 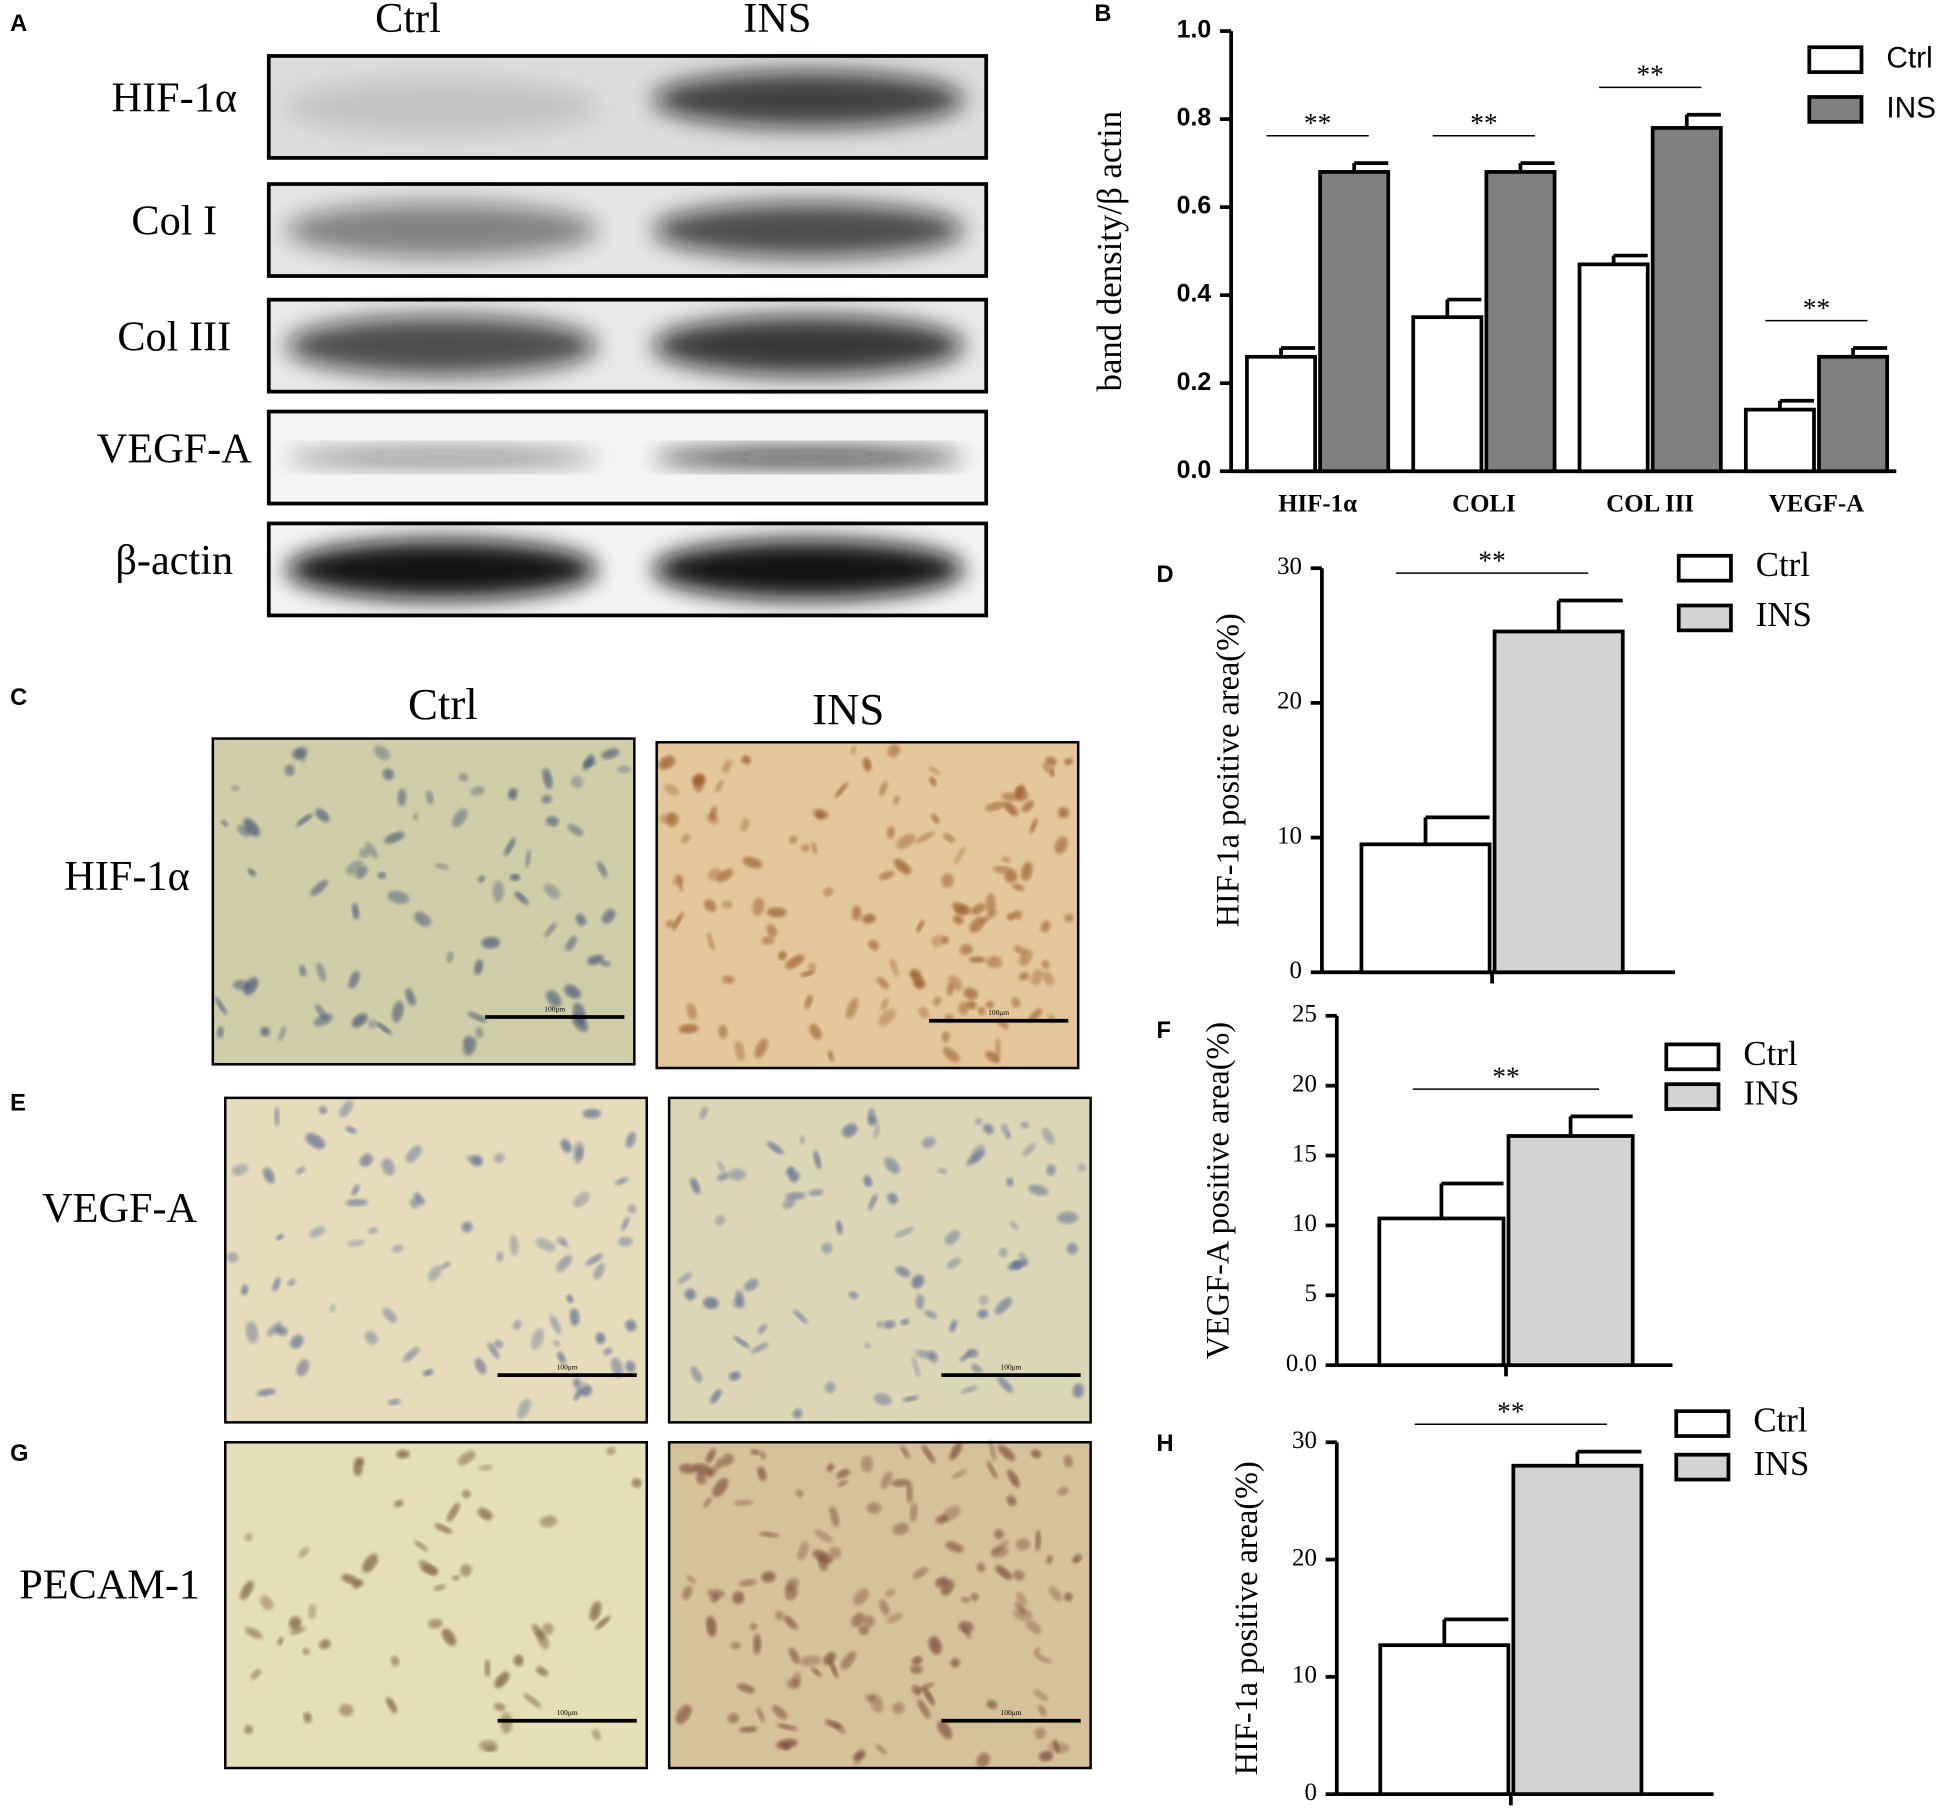 I want to click on row-label: HIF-1α, so click(x=174, y=98).